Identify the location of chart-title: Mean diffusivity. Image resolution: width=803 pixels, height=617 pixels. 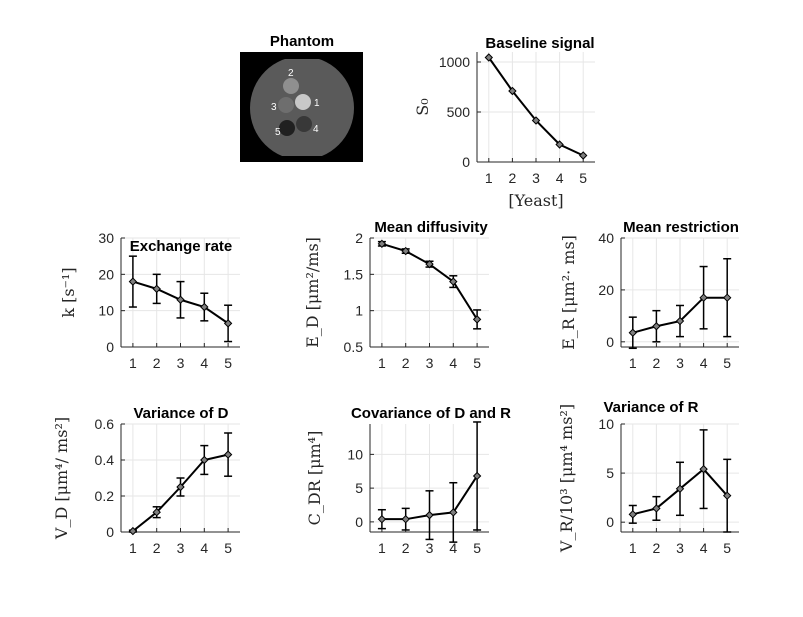
(431, 227).